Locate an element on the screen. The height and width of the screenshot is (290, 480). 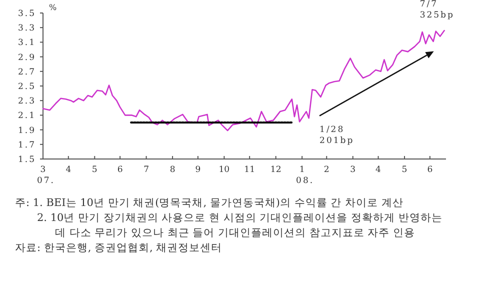
x-tick-label: 11 is located at coordinates (249, 170).